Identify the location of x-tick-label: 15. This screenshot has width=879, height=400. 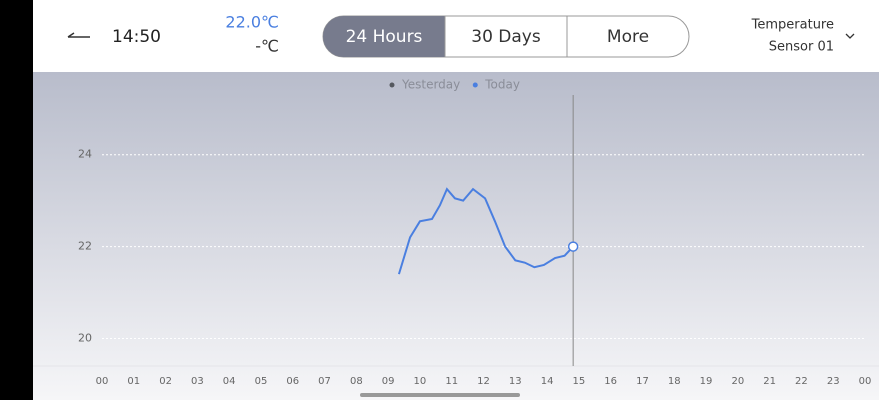
(579, 381).